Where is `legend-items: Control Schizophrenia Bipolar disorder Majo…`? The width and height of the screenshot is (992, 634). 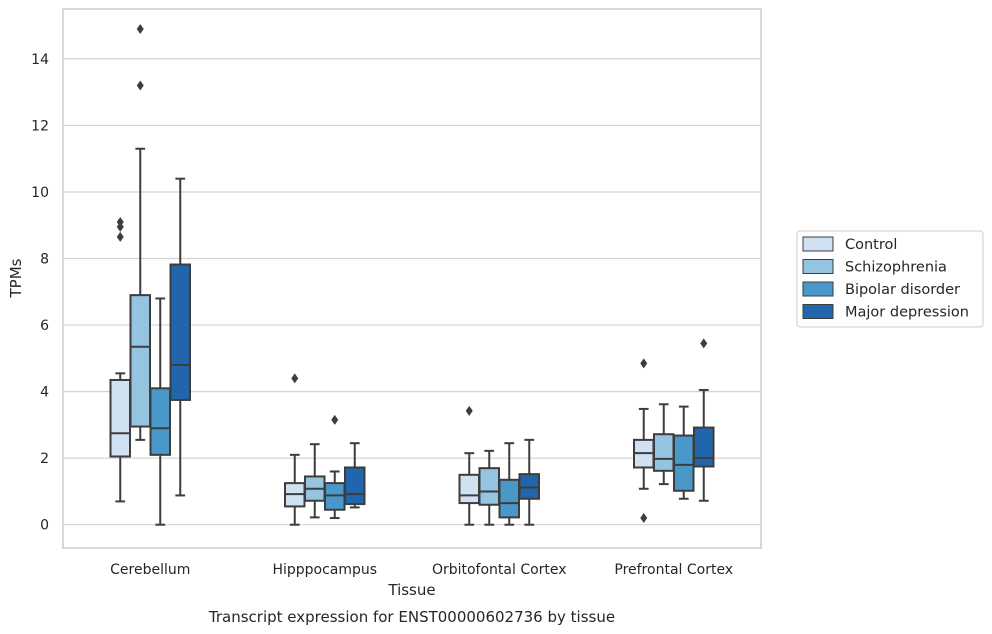 legend-items: Control Schizophrenia Bipolar disorder Majo… is located at coordinates (885, 278).